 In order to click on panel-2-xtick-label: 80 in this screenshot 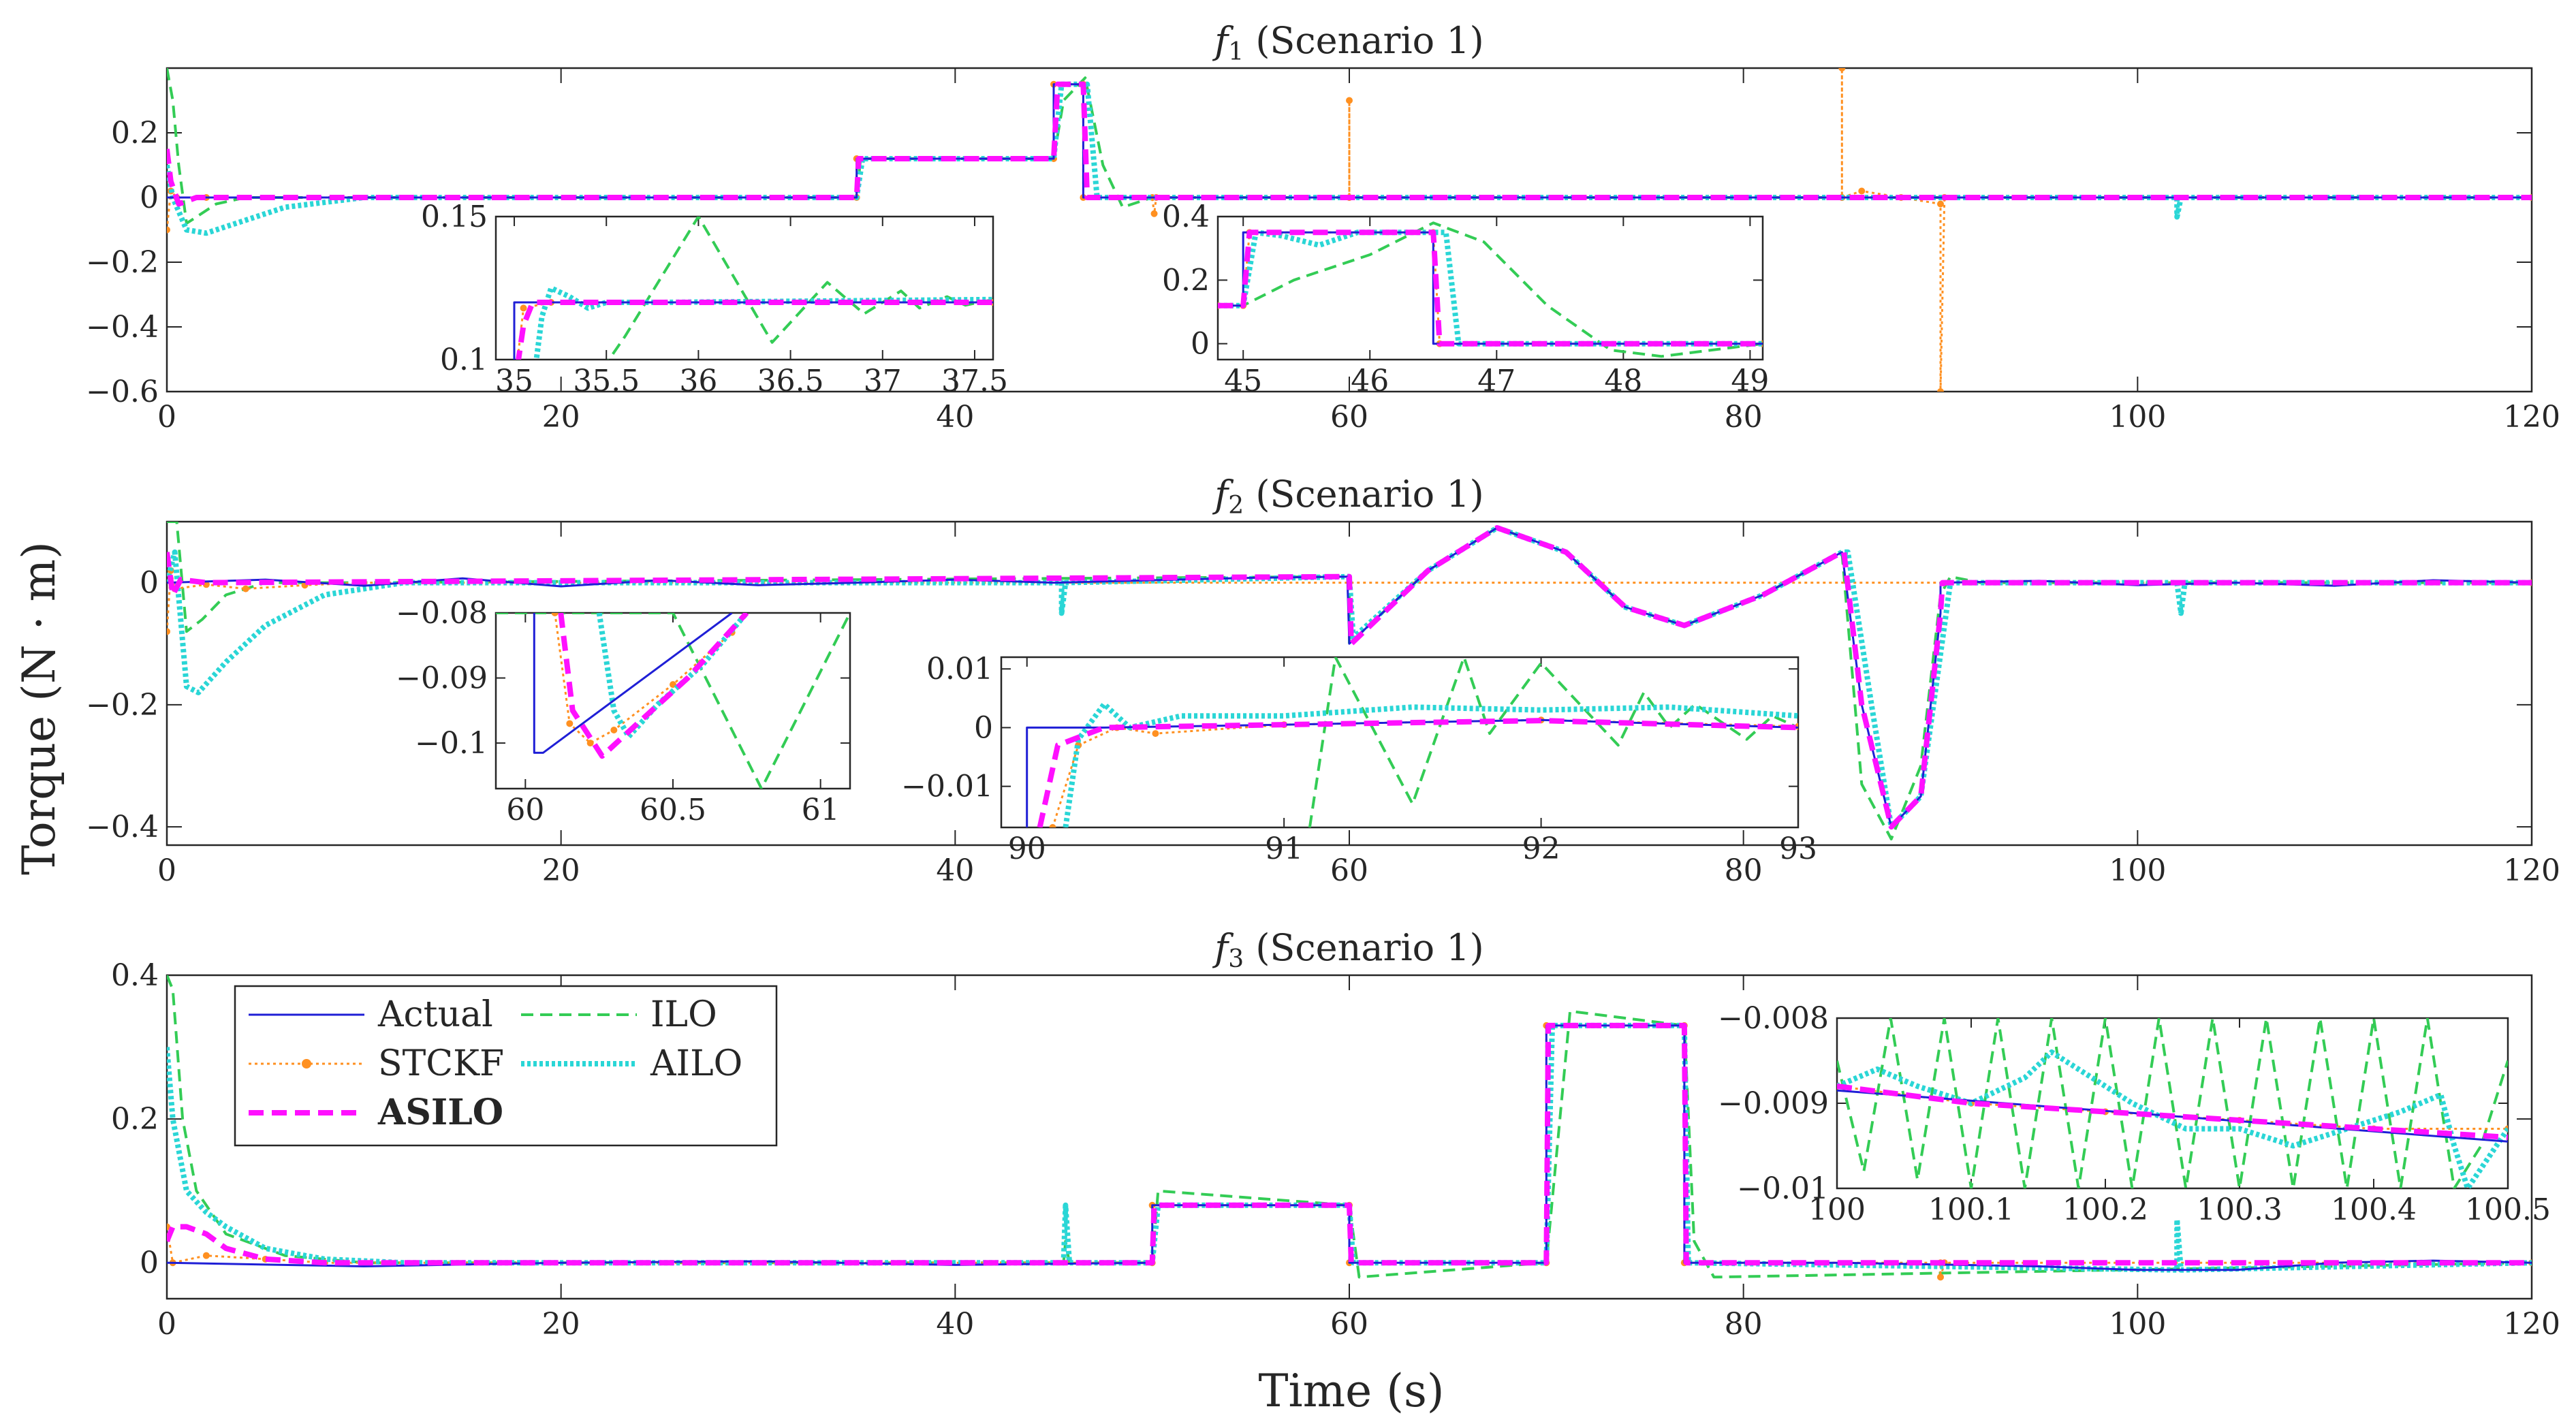, I will do `click(1744, 871)`.